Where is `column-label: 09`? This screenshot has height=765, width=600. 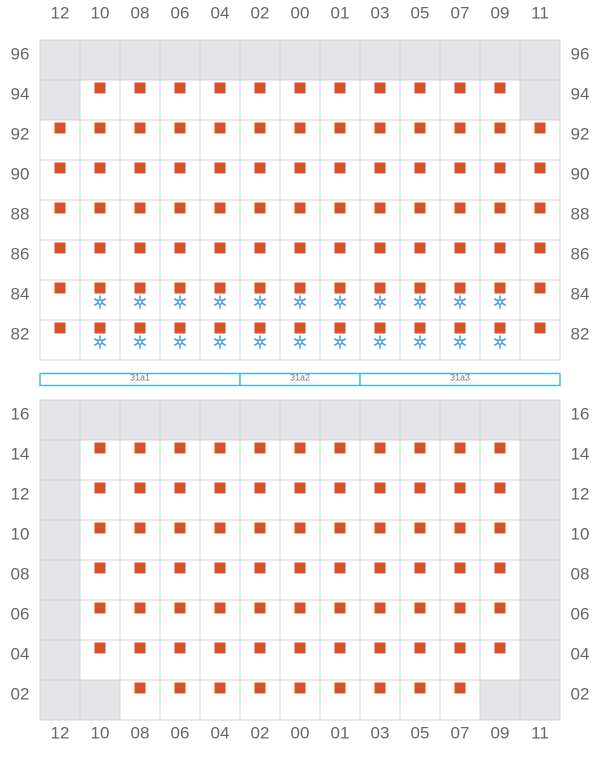 column-label: 09 is located at coordinates (500, 12).